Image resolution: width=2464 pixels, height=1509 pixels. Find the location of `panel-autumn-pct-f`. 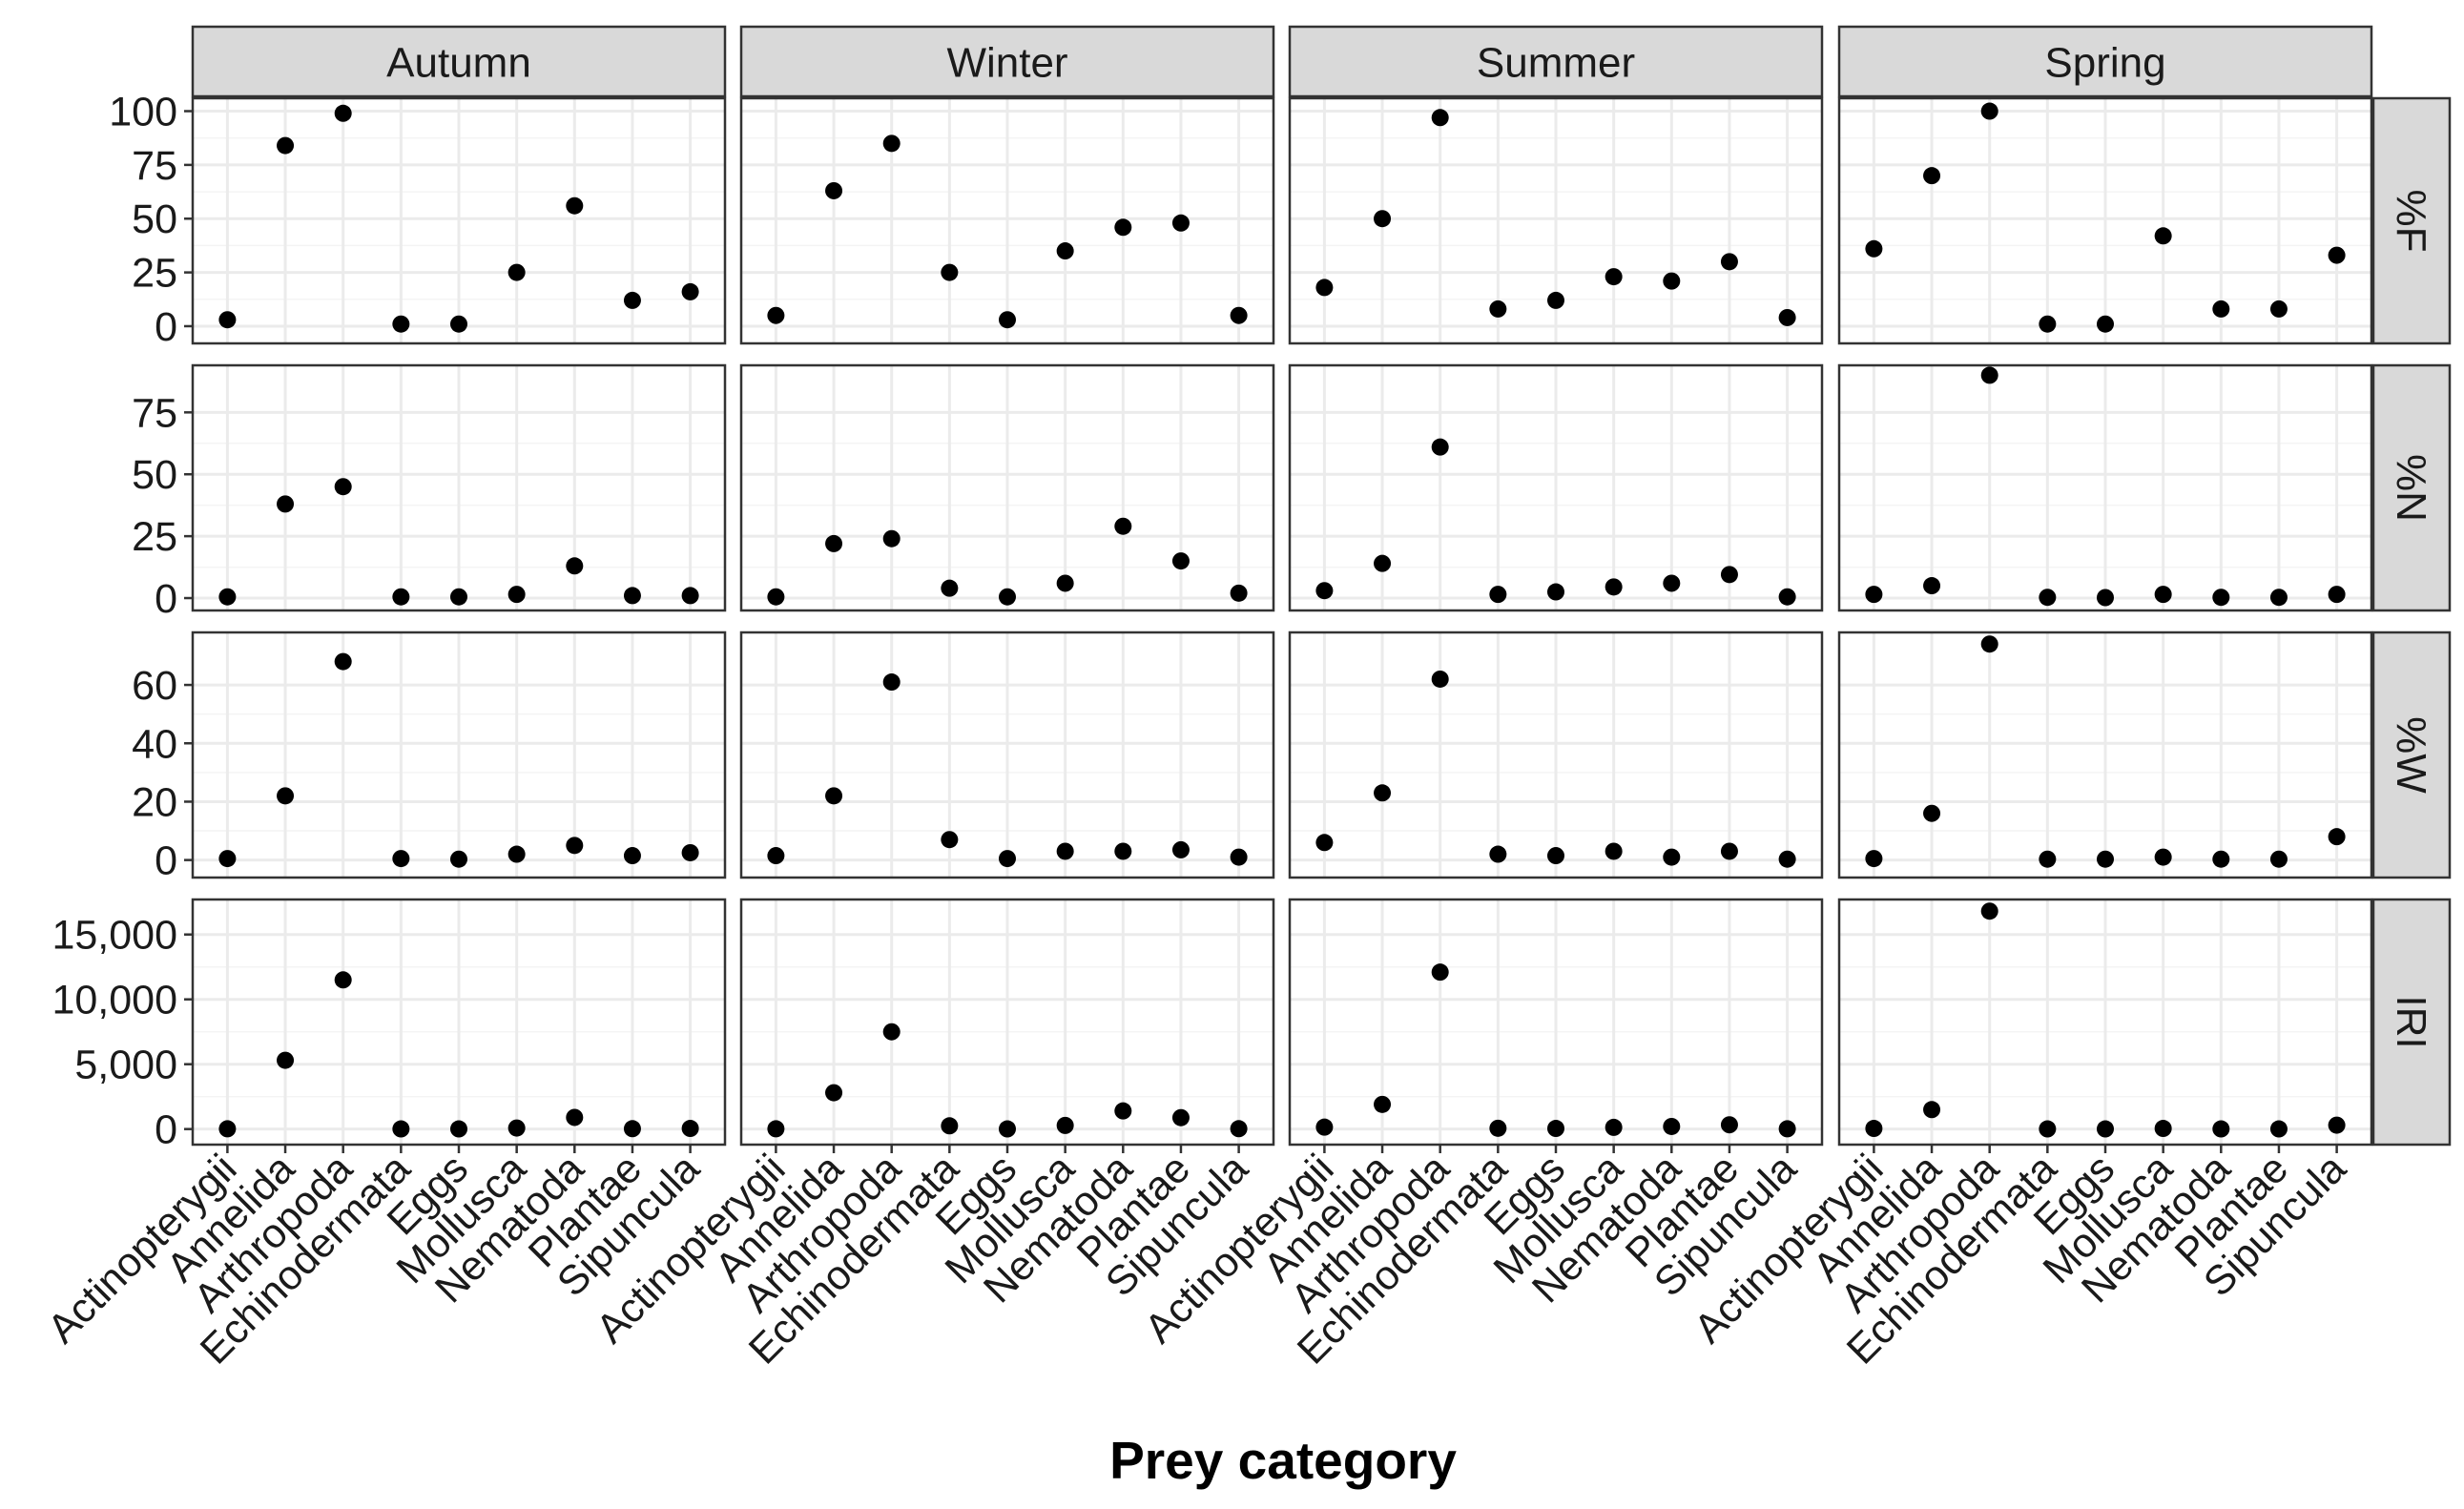

panel-autumn-pct-f is located at coordinates (459, 221).